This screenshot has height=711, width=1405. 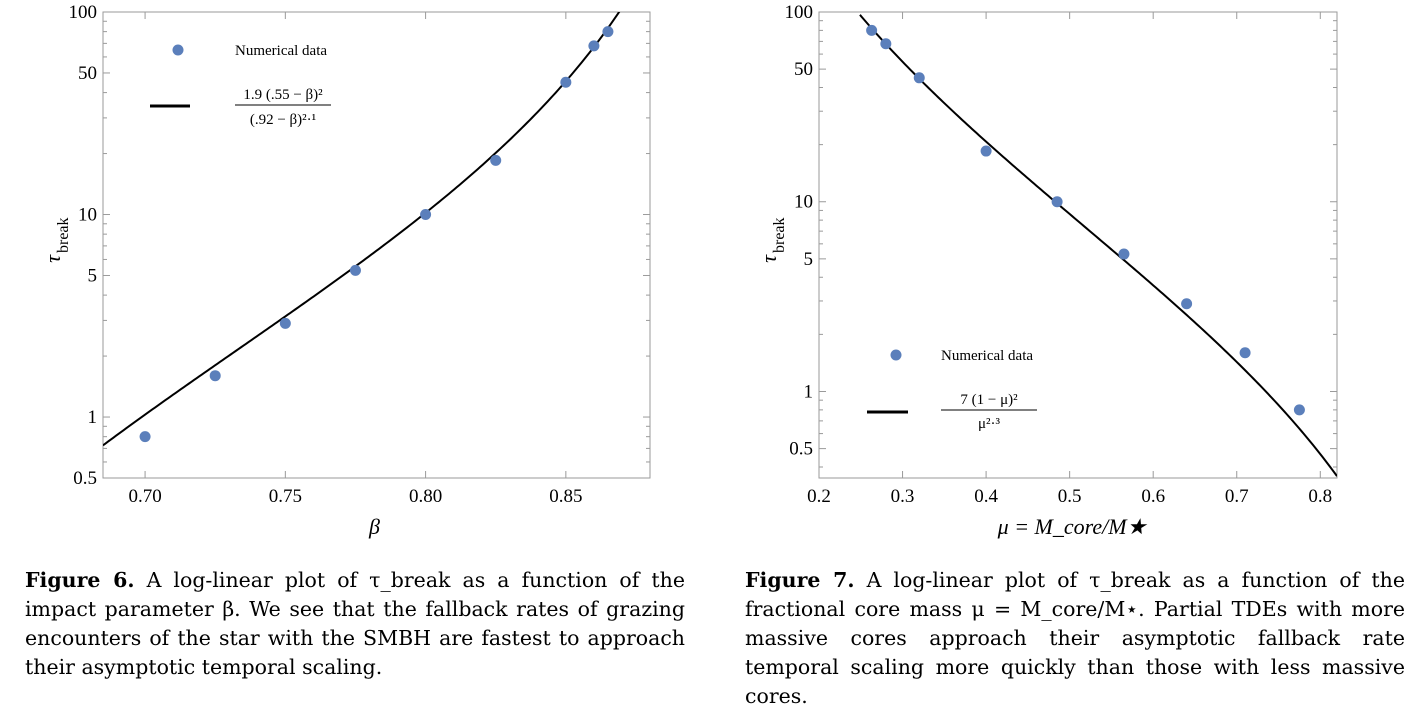 I want to click on x-tick-label: 0.75, so click(x=285, y=496).